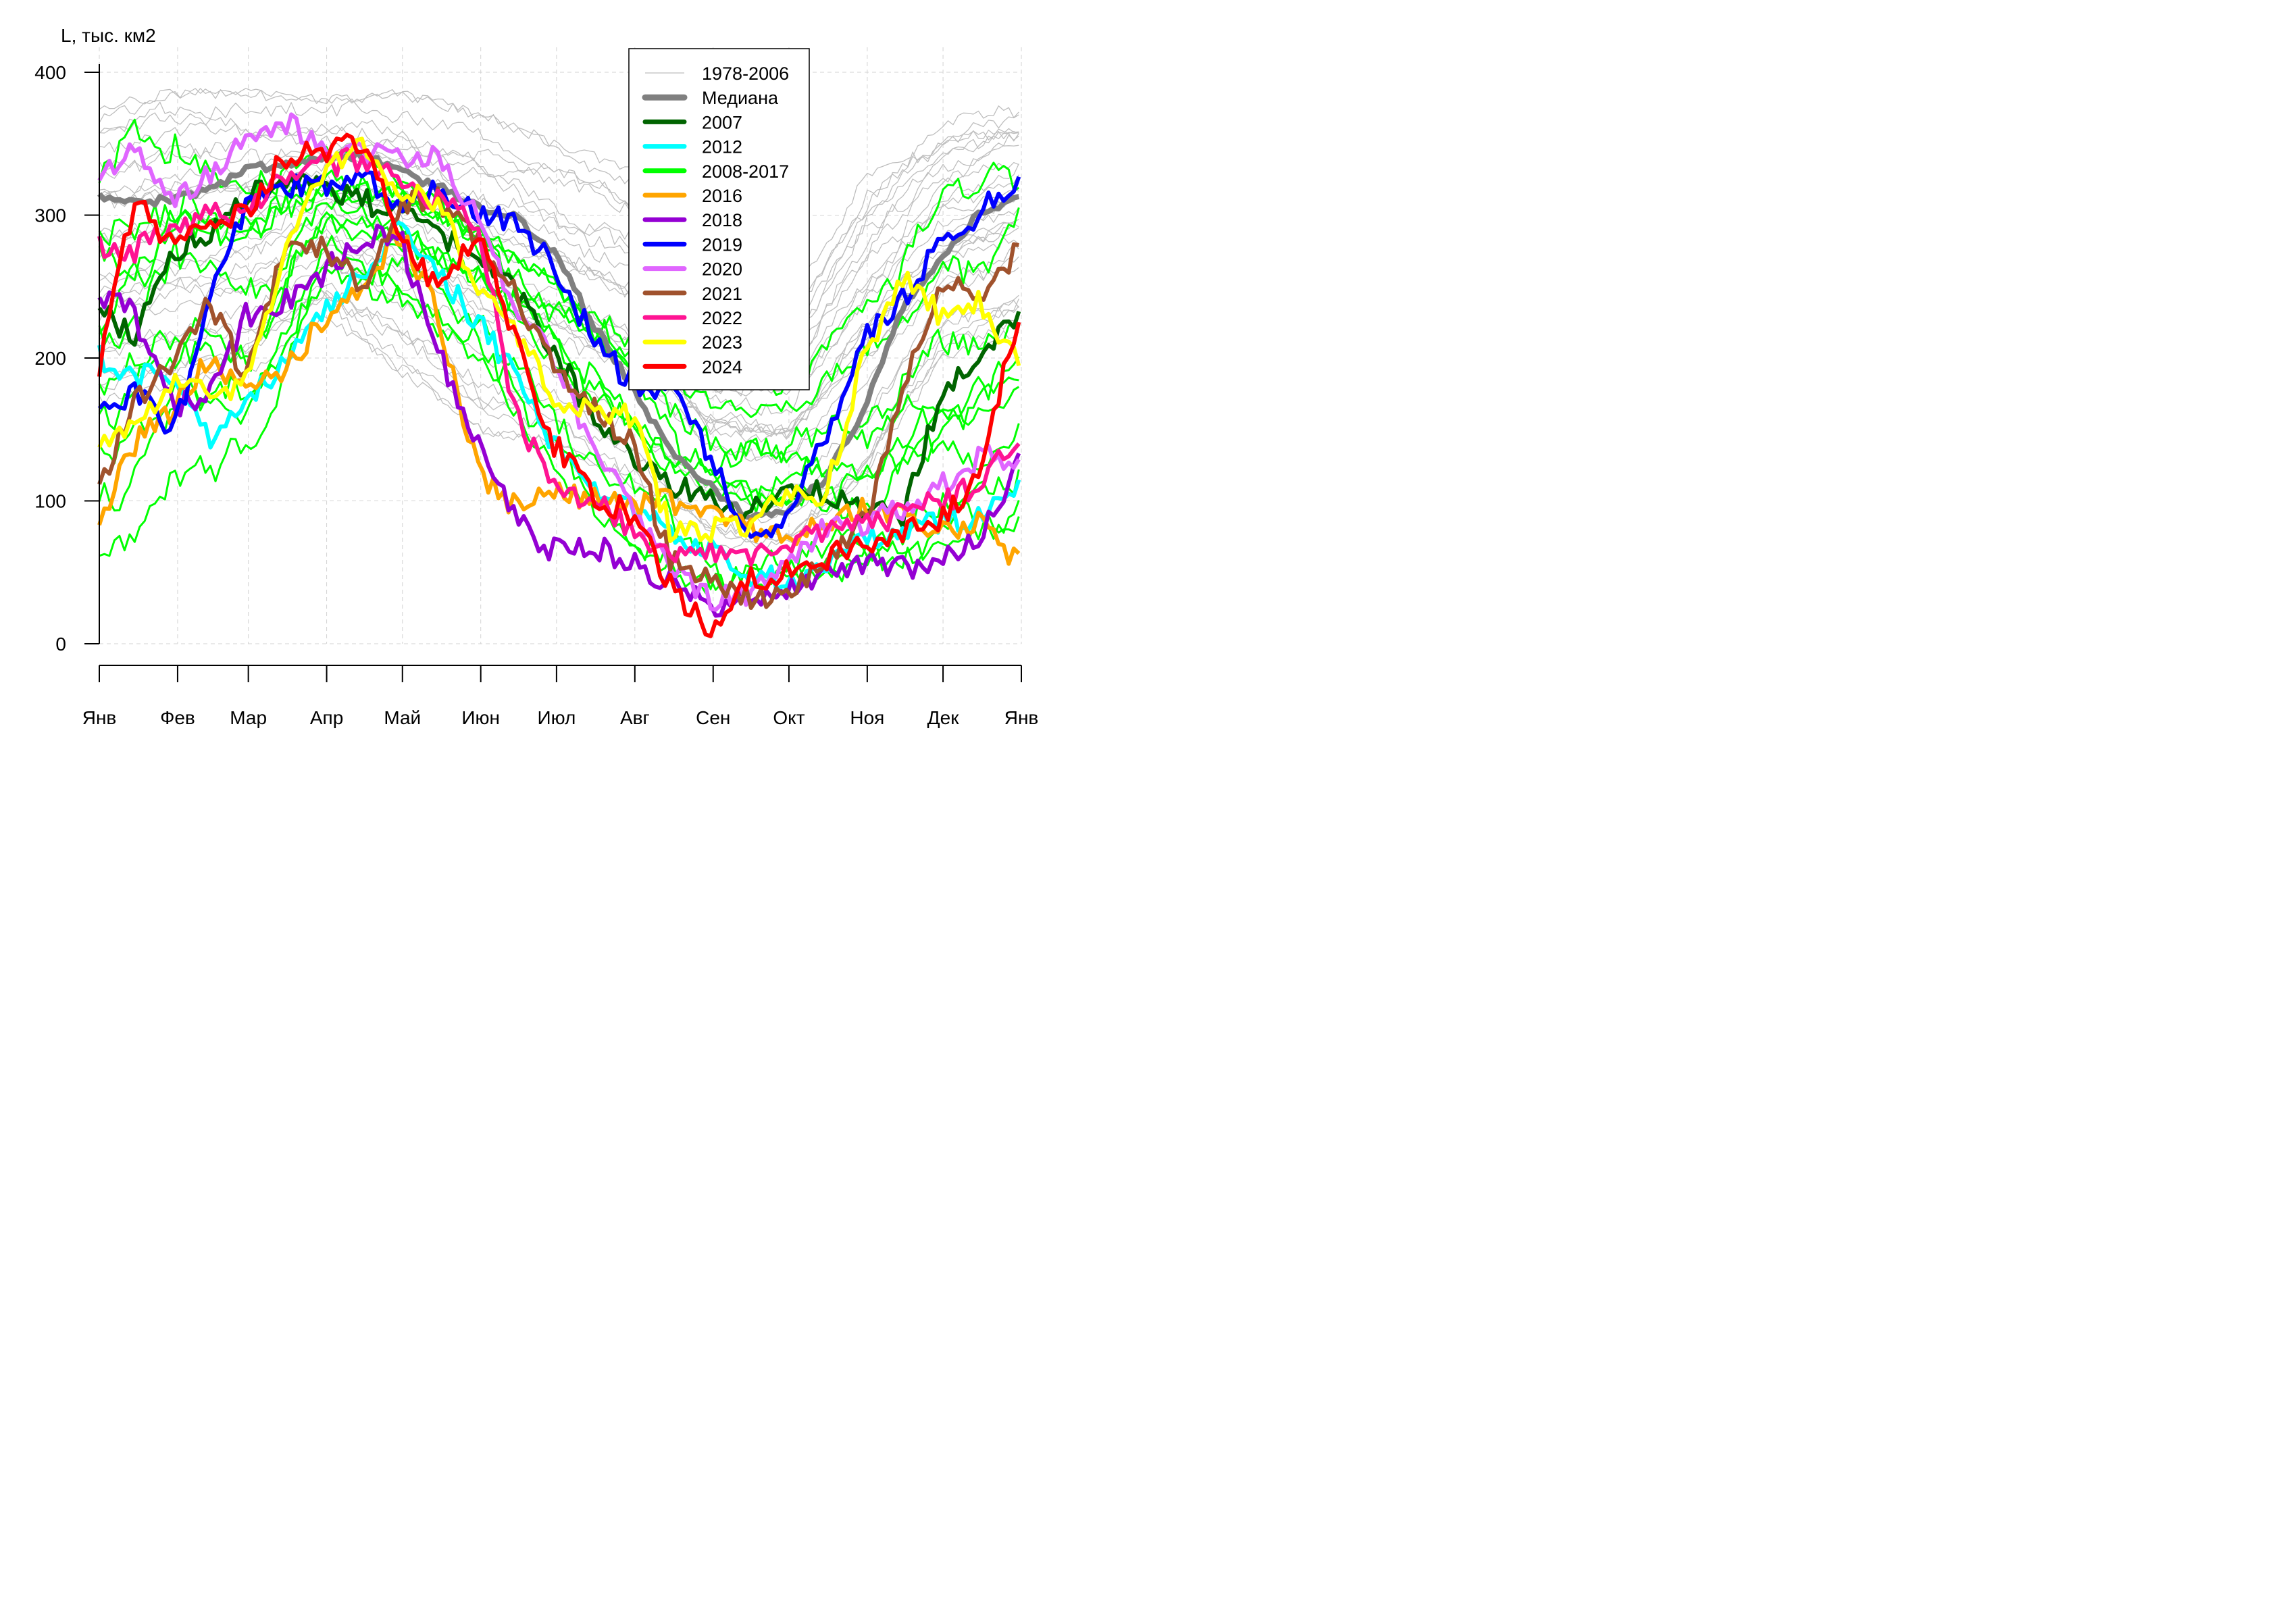 The width and height of the screenshot is (2296, 1607). What do you see at coordinates (722, 147) in the screenshot?
I see `legend-label: 2012` at bounding box center [722, 147].